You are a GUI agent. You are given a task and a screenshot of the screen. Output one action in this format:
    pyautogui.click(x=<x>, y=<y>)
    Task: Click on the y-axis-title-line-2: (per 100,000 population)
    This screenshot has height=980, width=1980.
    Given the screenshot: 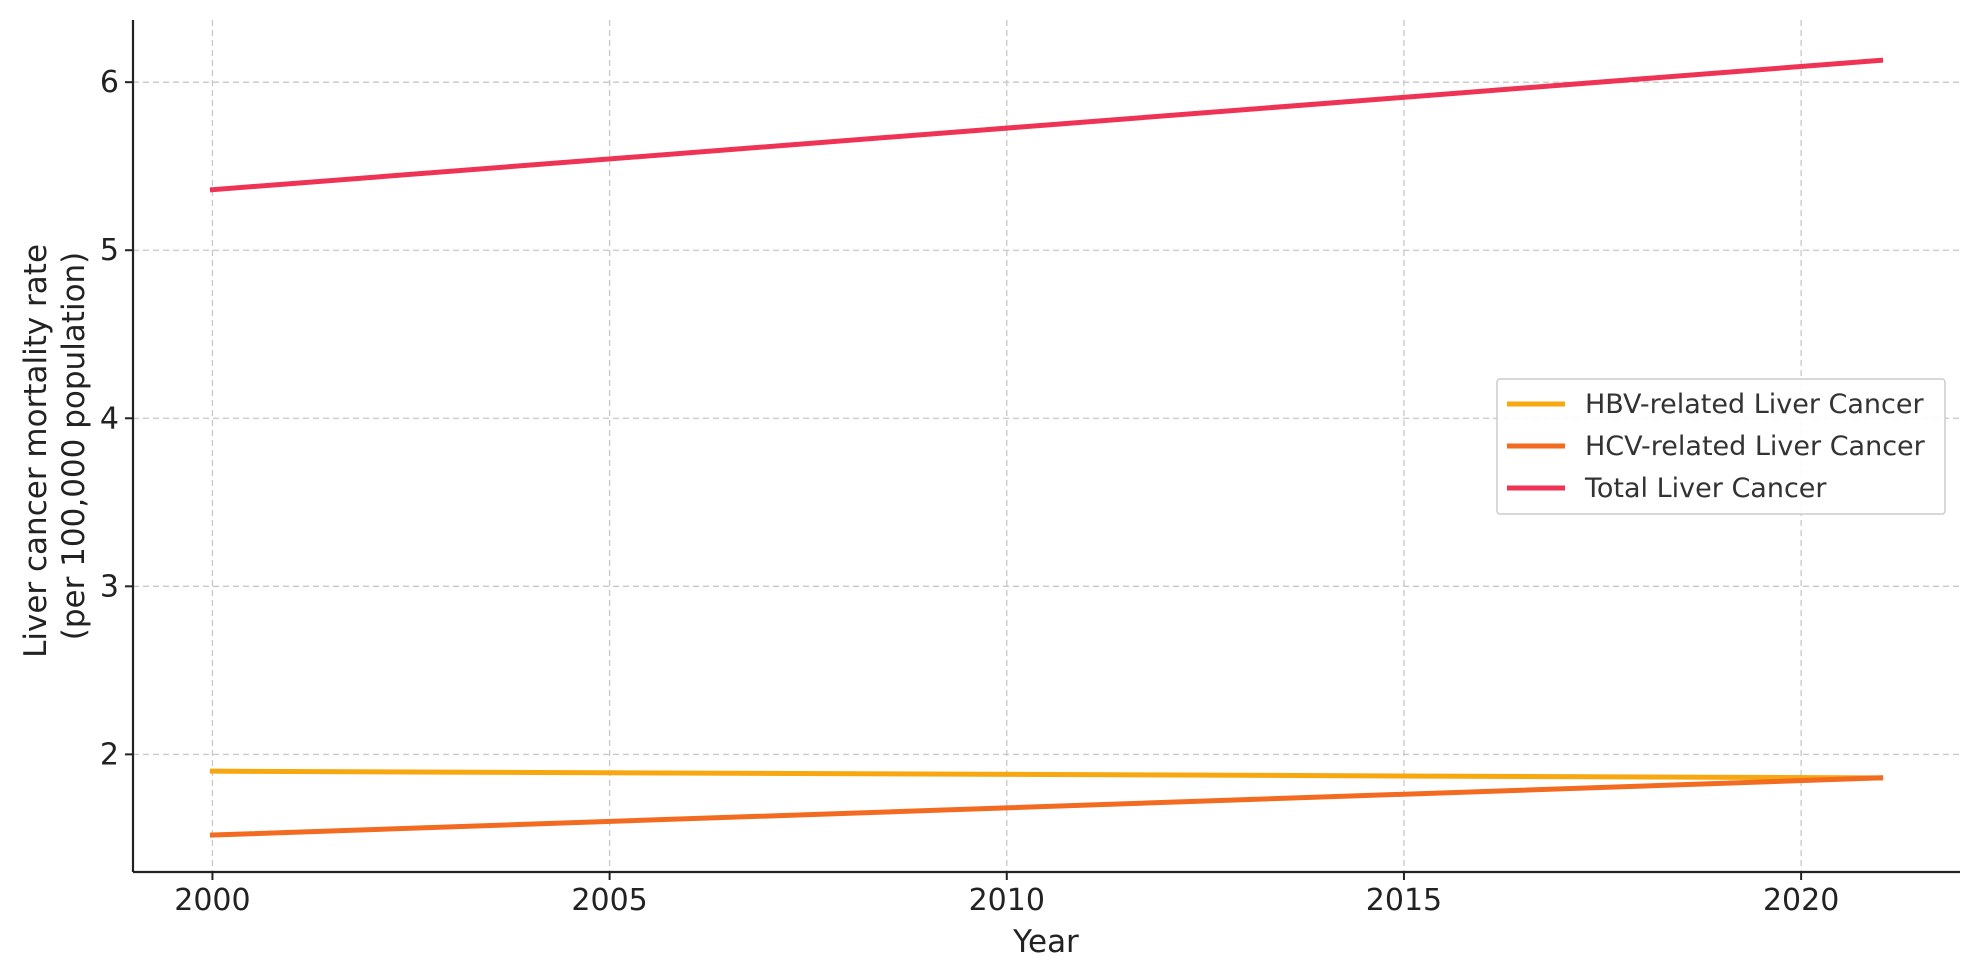 What is the action you would take?
    pyautogui.click(x=74, y=446)
    